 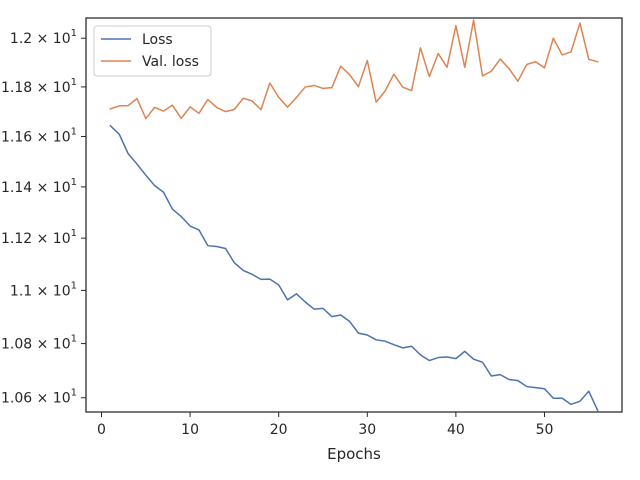 What do you see at coordinates (152, 51) in the screenshot?
I see `legend: Loss Val. loss` at bounding box center [152, 51].